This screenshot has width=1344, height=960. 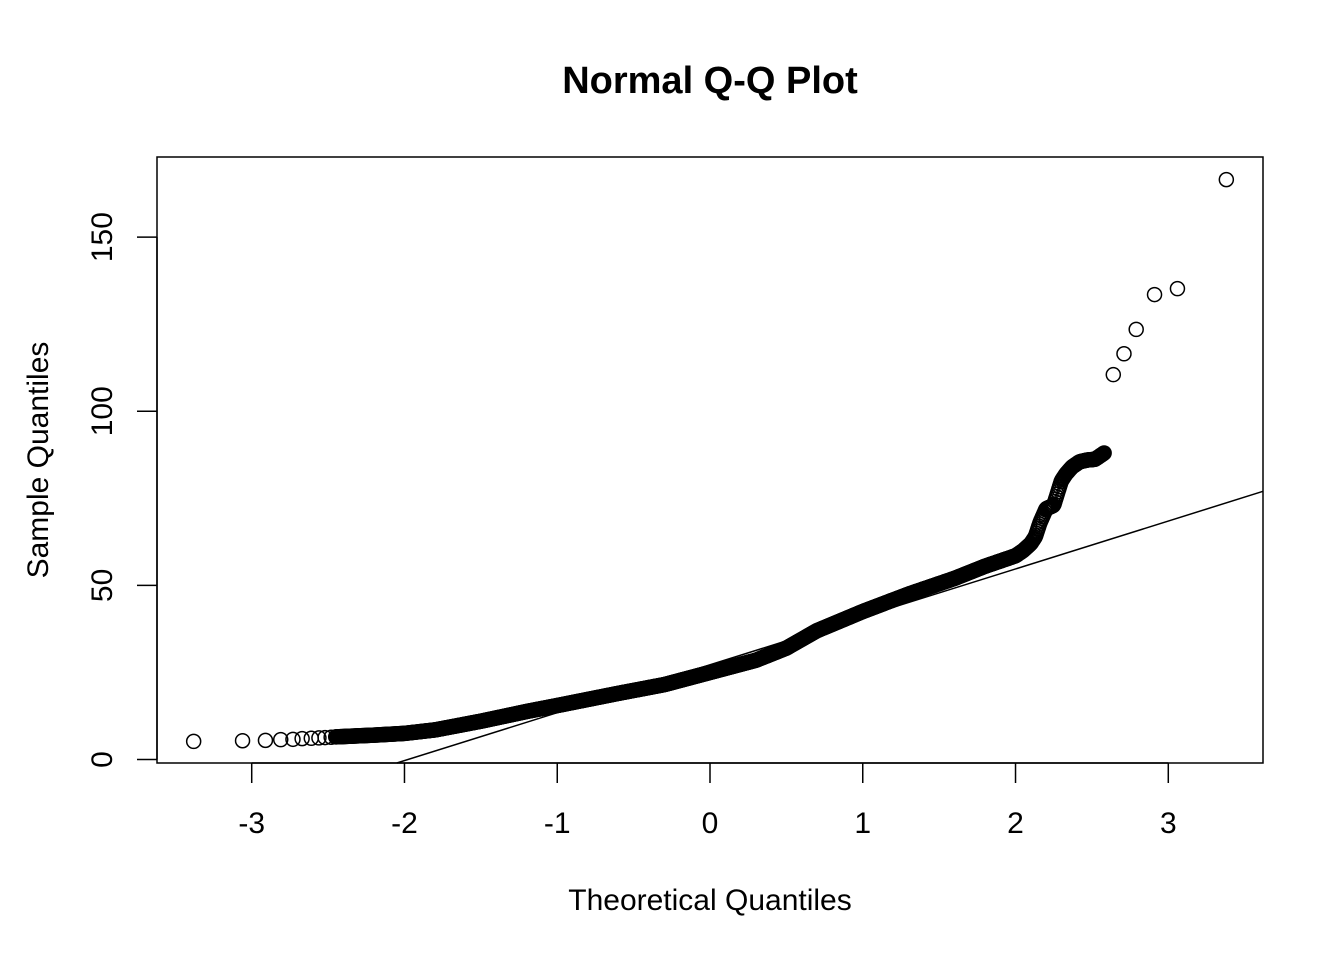 I want to click on y-tick-label: 0, so click(x=102, y=759).